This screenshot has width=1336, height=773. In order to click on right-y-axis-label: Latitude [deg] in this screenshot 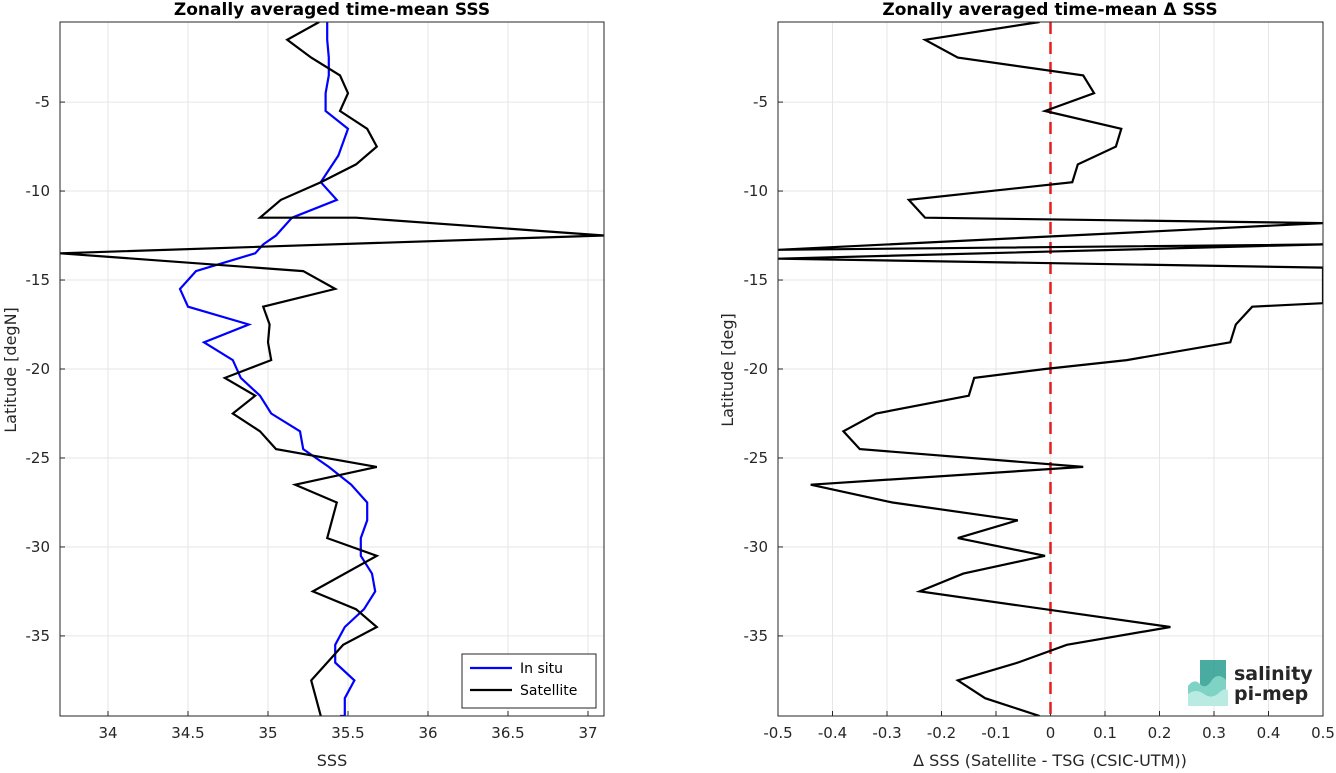, I will do `click(727, 370)`.